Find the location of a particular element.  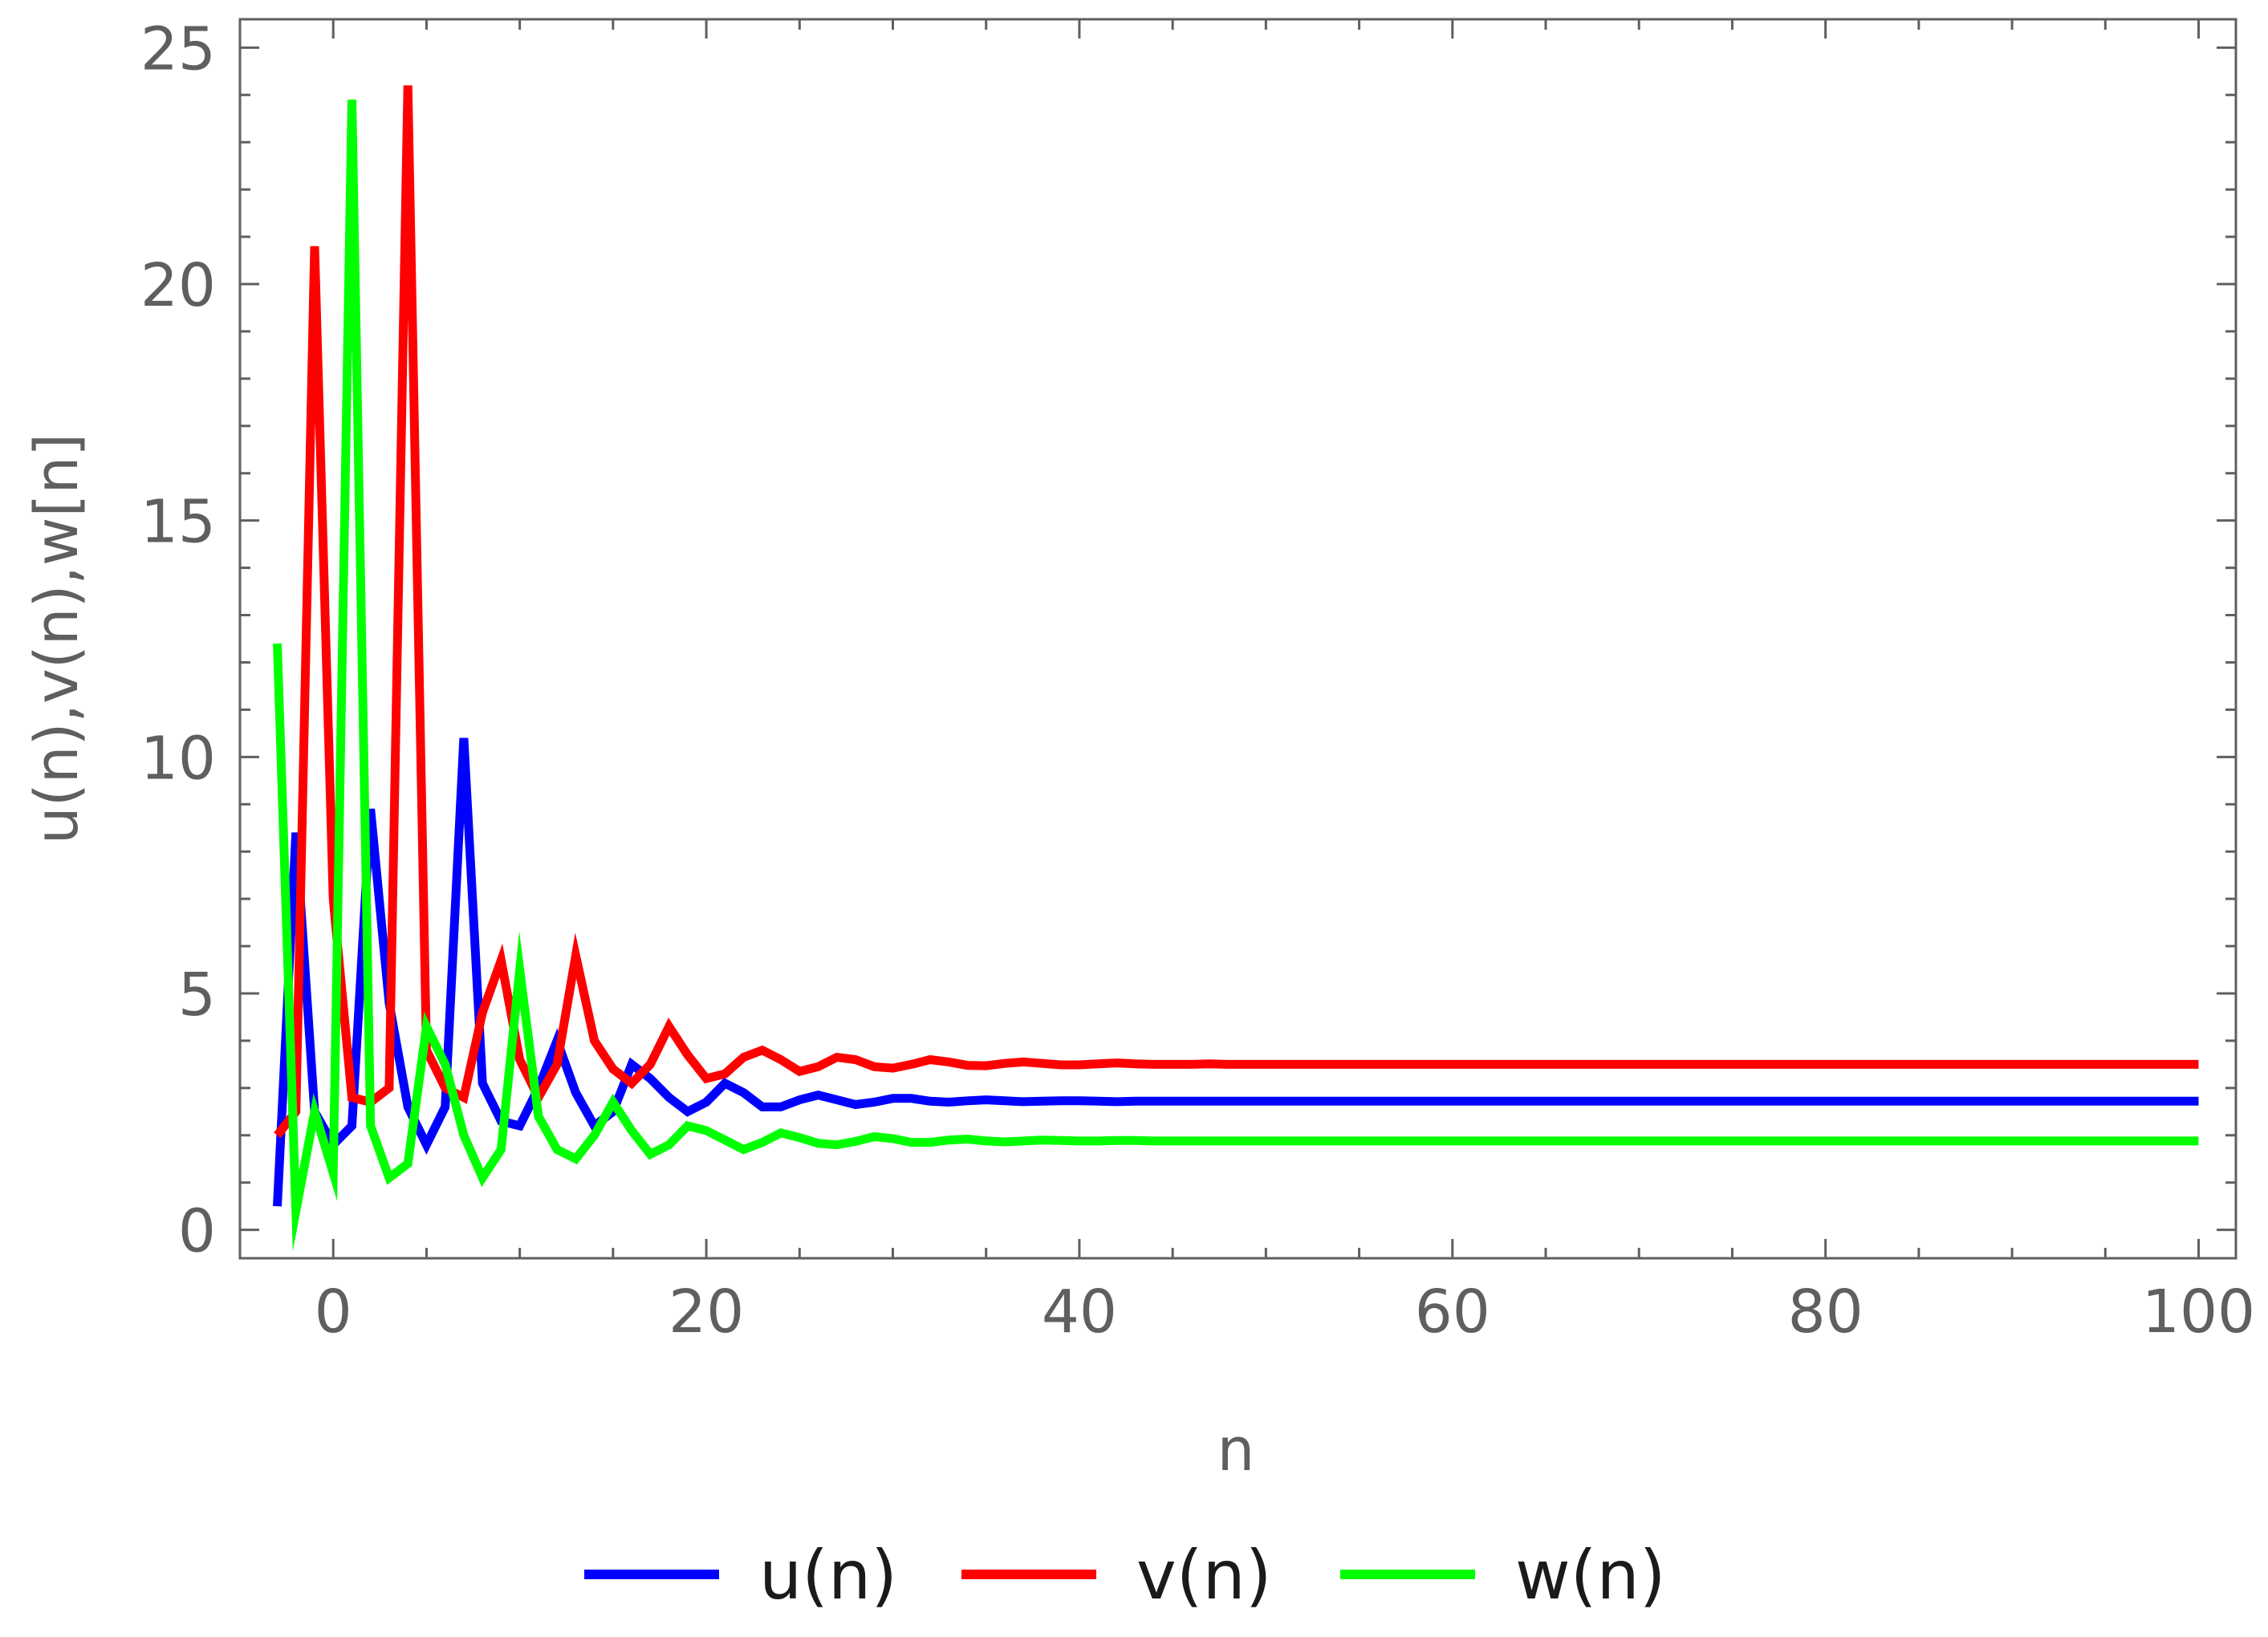

y-axis-title: u(n),v(n),w[n] is located at coordinates (56, 638).